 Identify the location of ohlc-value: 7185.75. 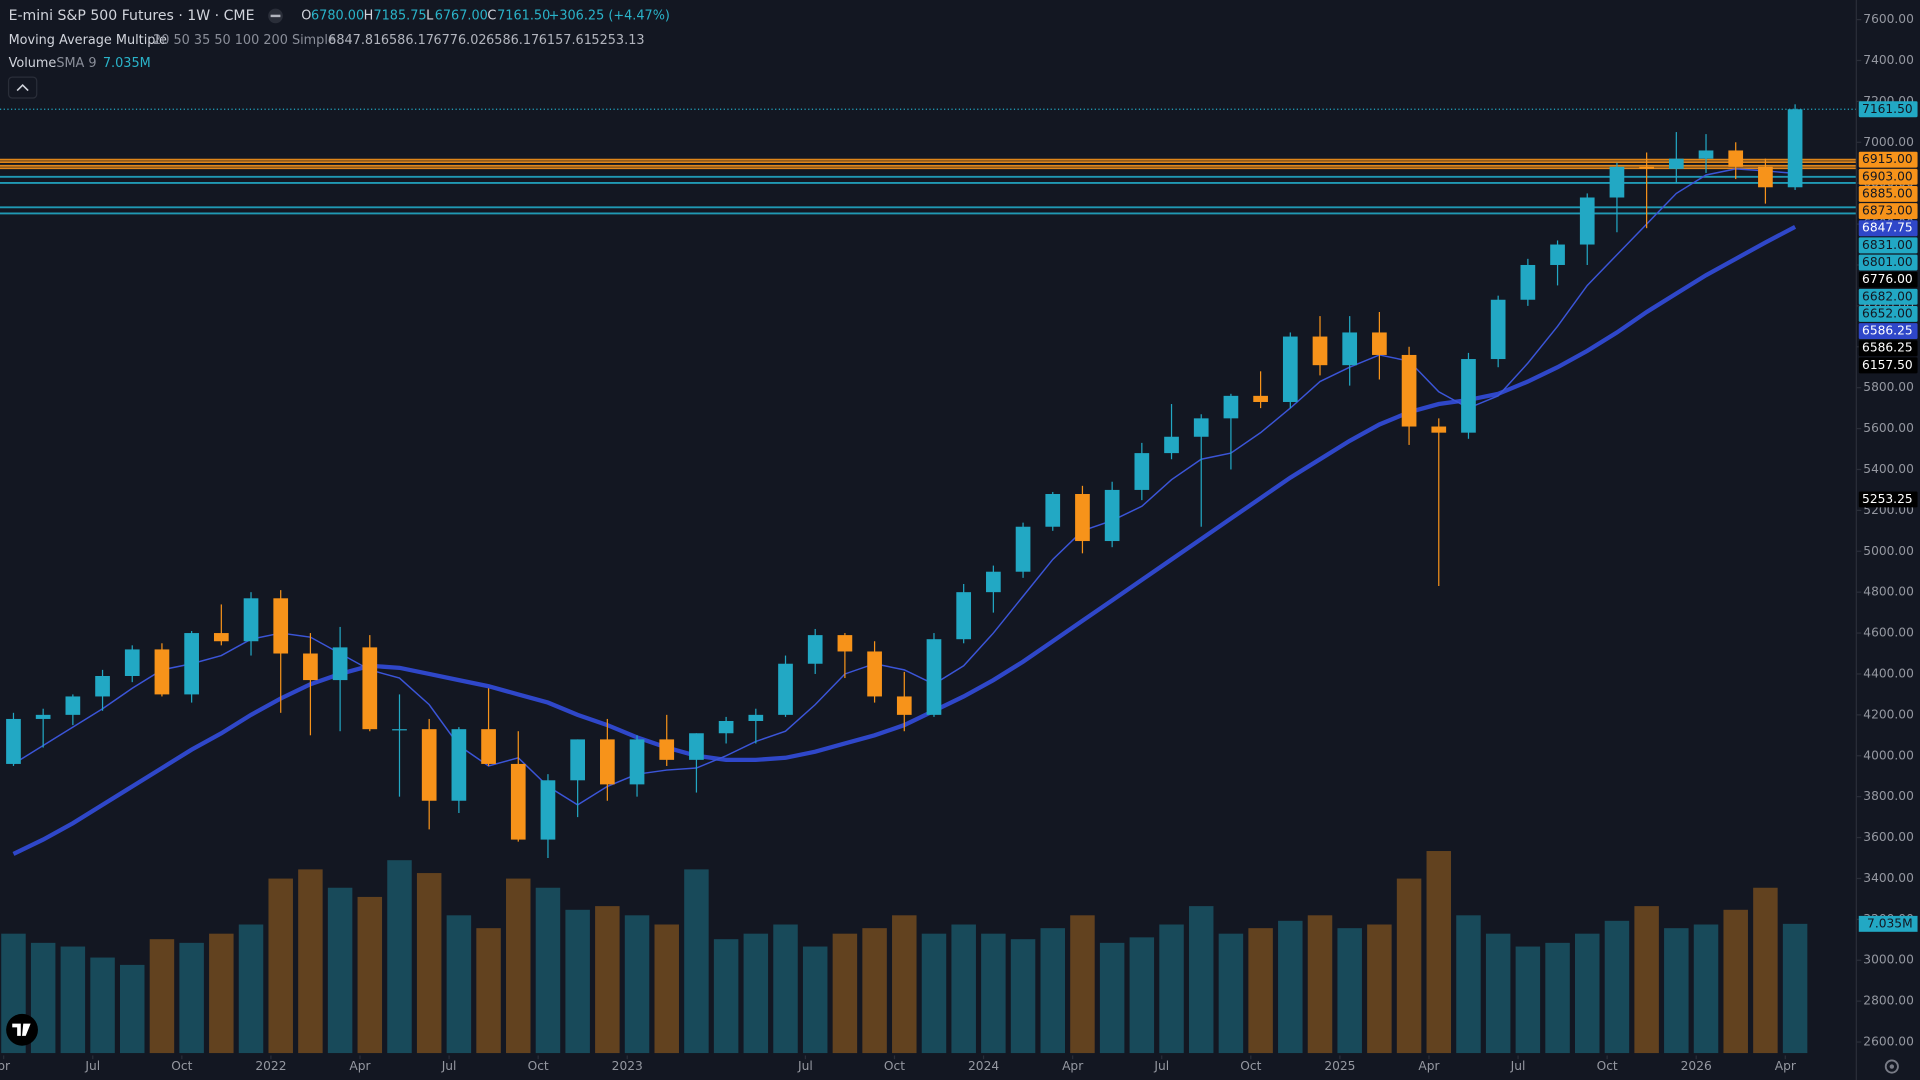
(399, 15).